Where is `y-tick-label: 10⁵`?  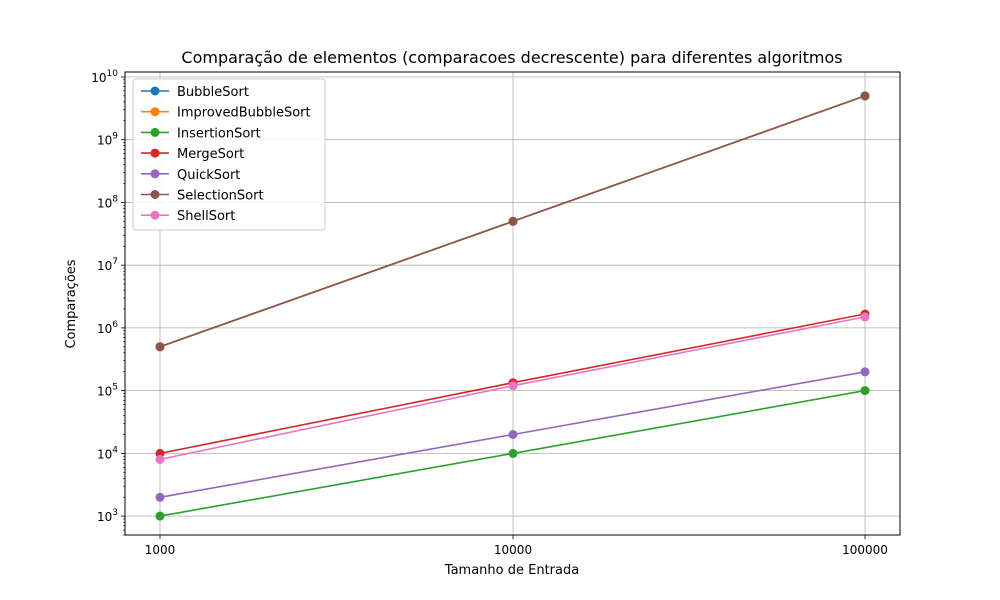 y-tick-label: 10⁵ is located at coordinates (107, 391).